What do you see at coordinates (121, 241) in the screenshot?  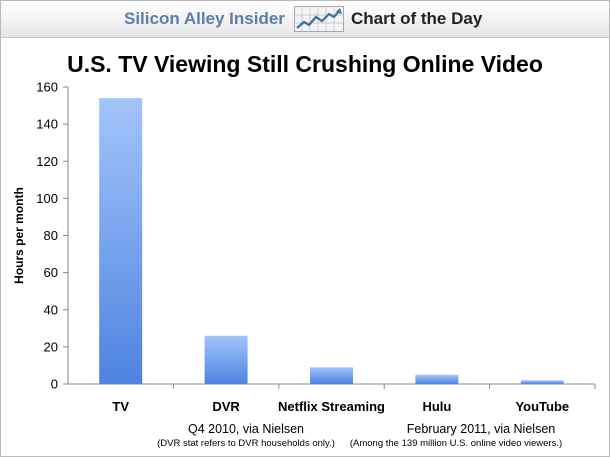 I see `bar-tv` at bounding box center [121, 241].